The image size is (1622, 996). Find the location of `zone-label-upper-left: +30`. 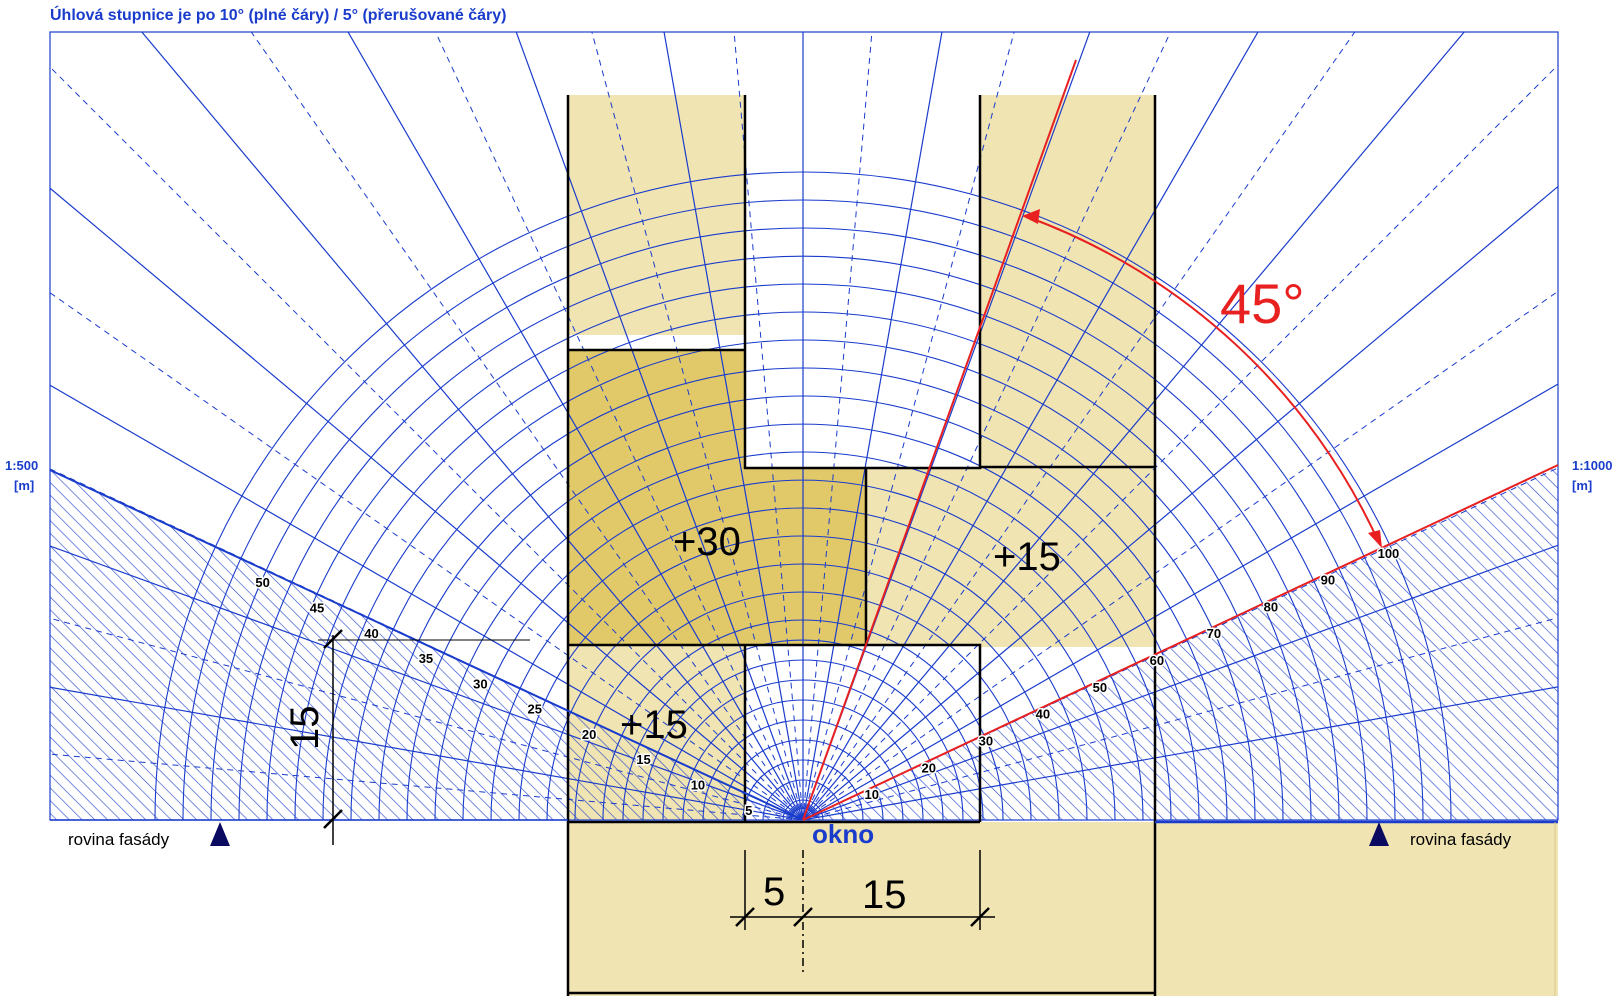

zone-label-upper-left: +30 is located at coordinates (707, 542).